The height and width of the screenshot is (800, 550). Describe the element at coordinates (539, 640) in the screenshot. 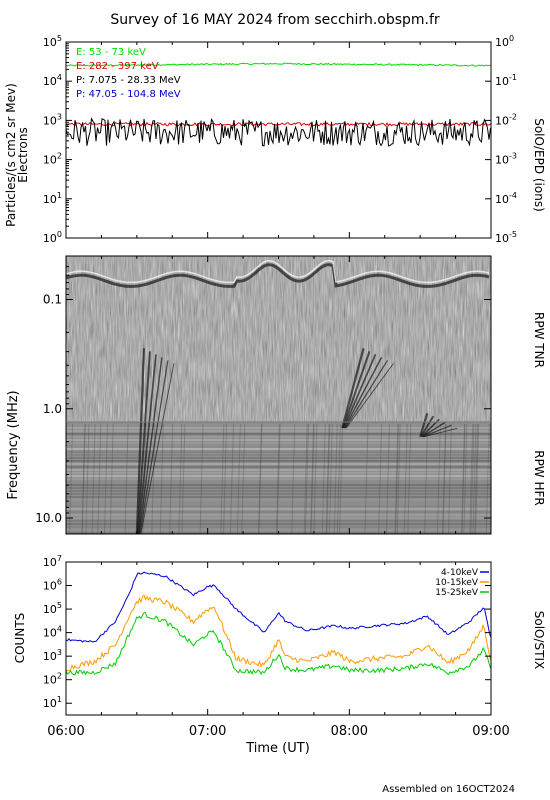

I see `stix-right-label: SolO/STIX` at that location.